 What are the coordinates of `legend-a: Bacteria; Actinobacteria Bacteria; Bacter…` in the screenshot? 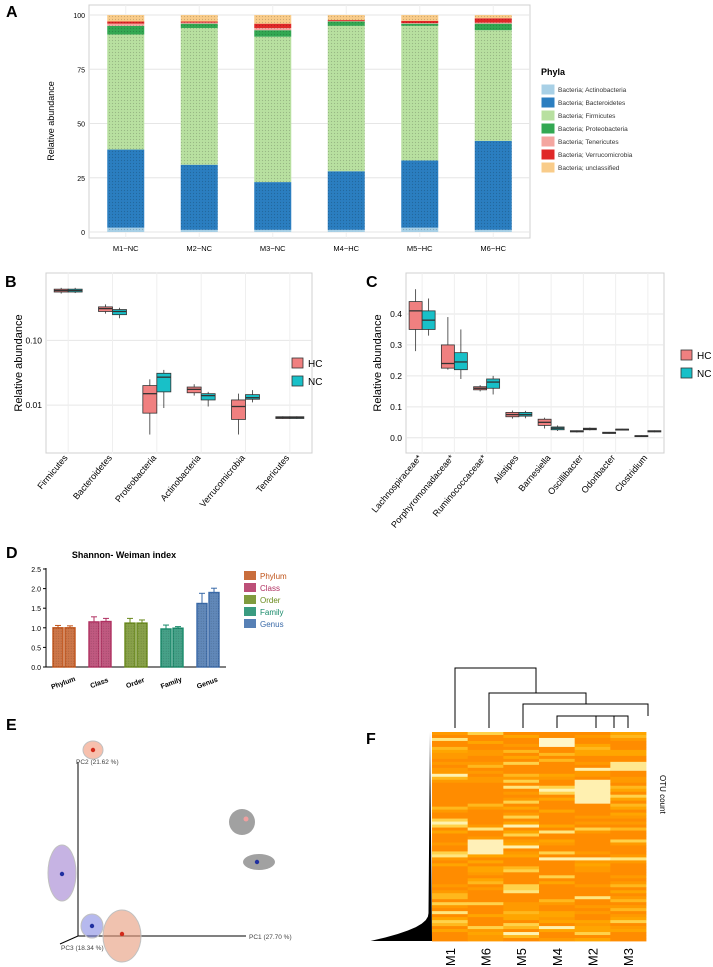 It's located at (586, 128).